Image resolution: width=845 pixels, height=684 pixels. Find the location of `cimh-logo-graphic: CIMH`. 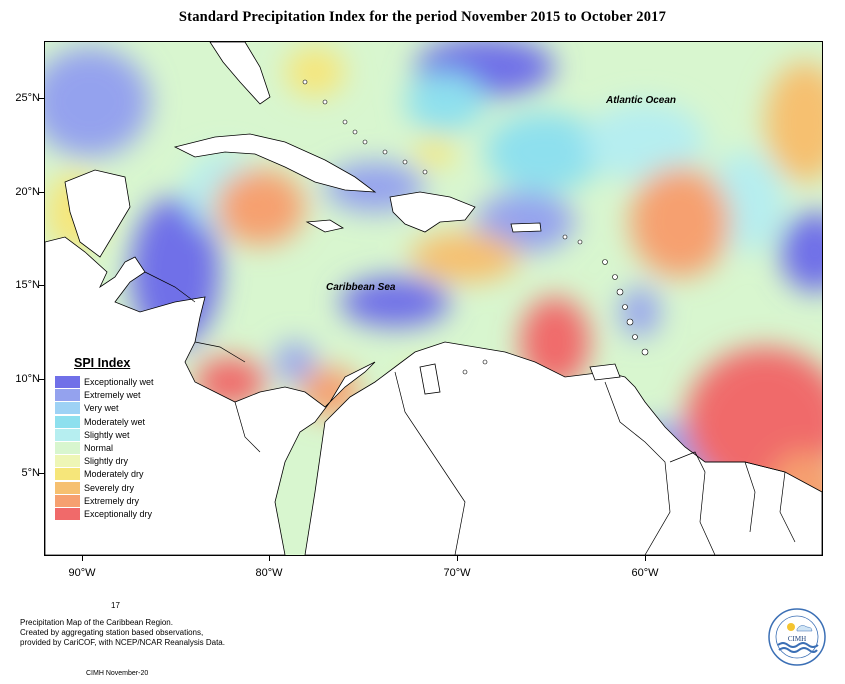

cimh-logo-graphic: CIMH is located at coordinates (797, 637).